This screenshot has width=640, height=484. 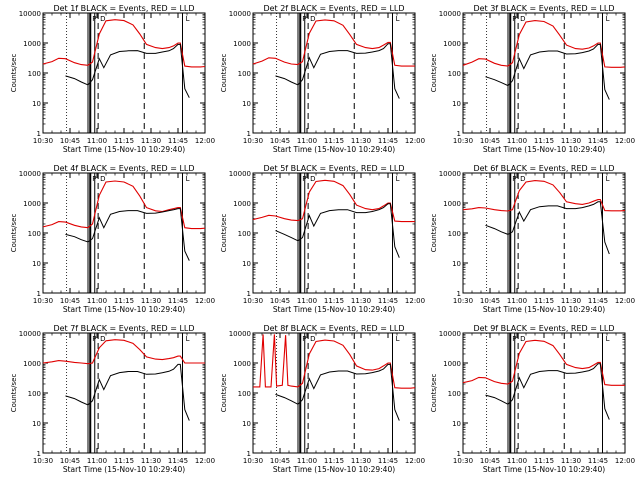 What do you see at coordinates (333, 328) in the screenshot?
I see `panel-title: Det 8f BLACK = Events, RED = LLD` at bounding box center [333, 328].